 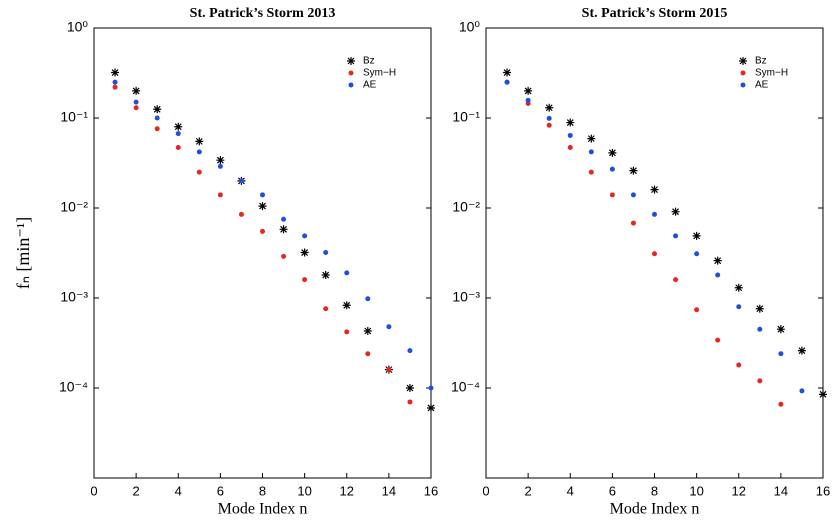 I want to click on chart-title: St. Patrick’s Storm 2015, so click(x=655, y=13).